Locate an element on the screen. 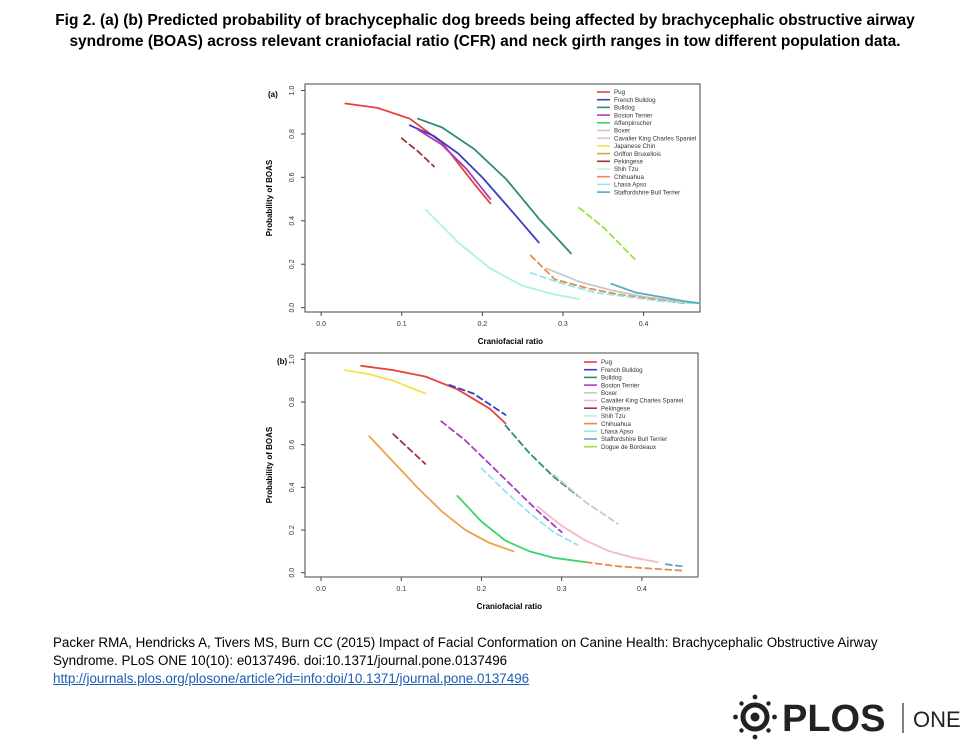 Image resolution: width=970 pixels, height=750 pixels. legend-label: Affenpinscher is located at coordinates (633, 123).